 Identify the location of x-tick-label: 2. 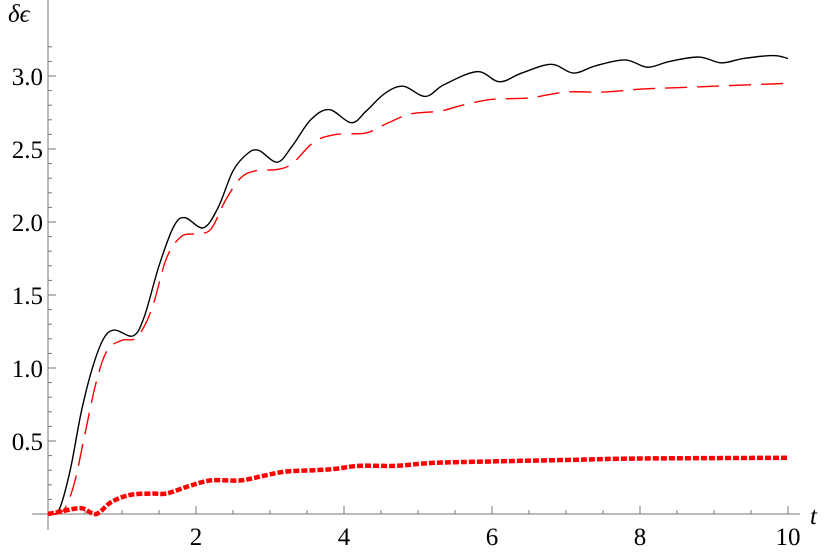
(196, 537).